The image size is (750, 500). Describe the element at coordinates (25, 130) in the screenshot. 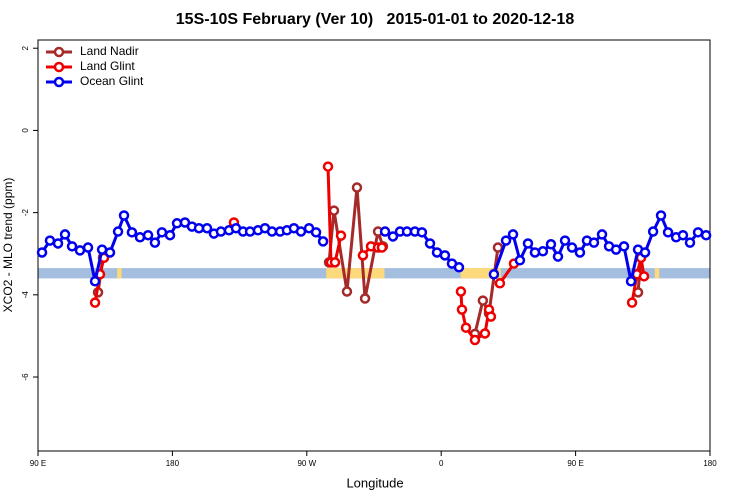

I see `y-tick-label: 0` at that location.